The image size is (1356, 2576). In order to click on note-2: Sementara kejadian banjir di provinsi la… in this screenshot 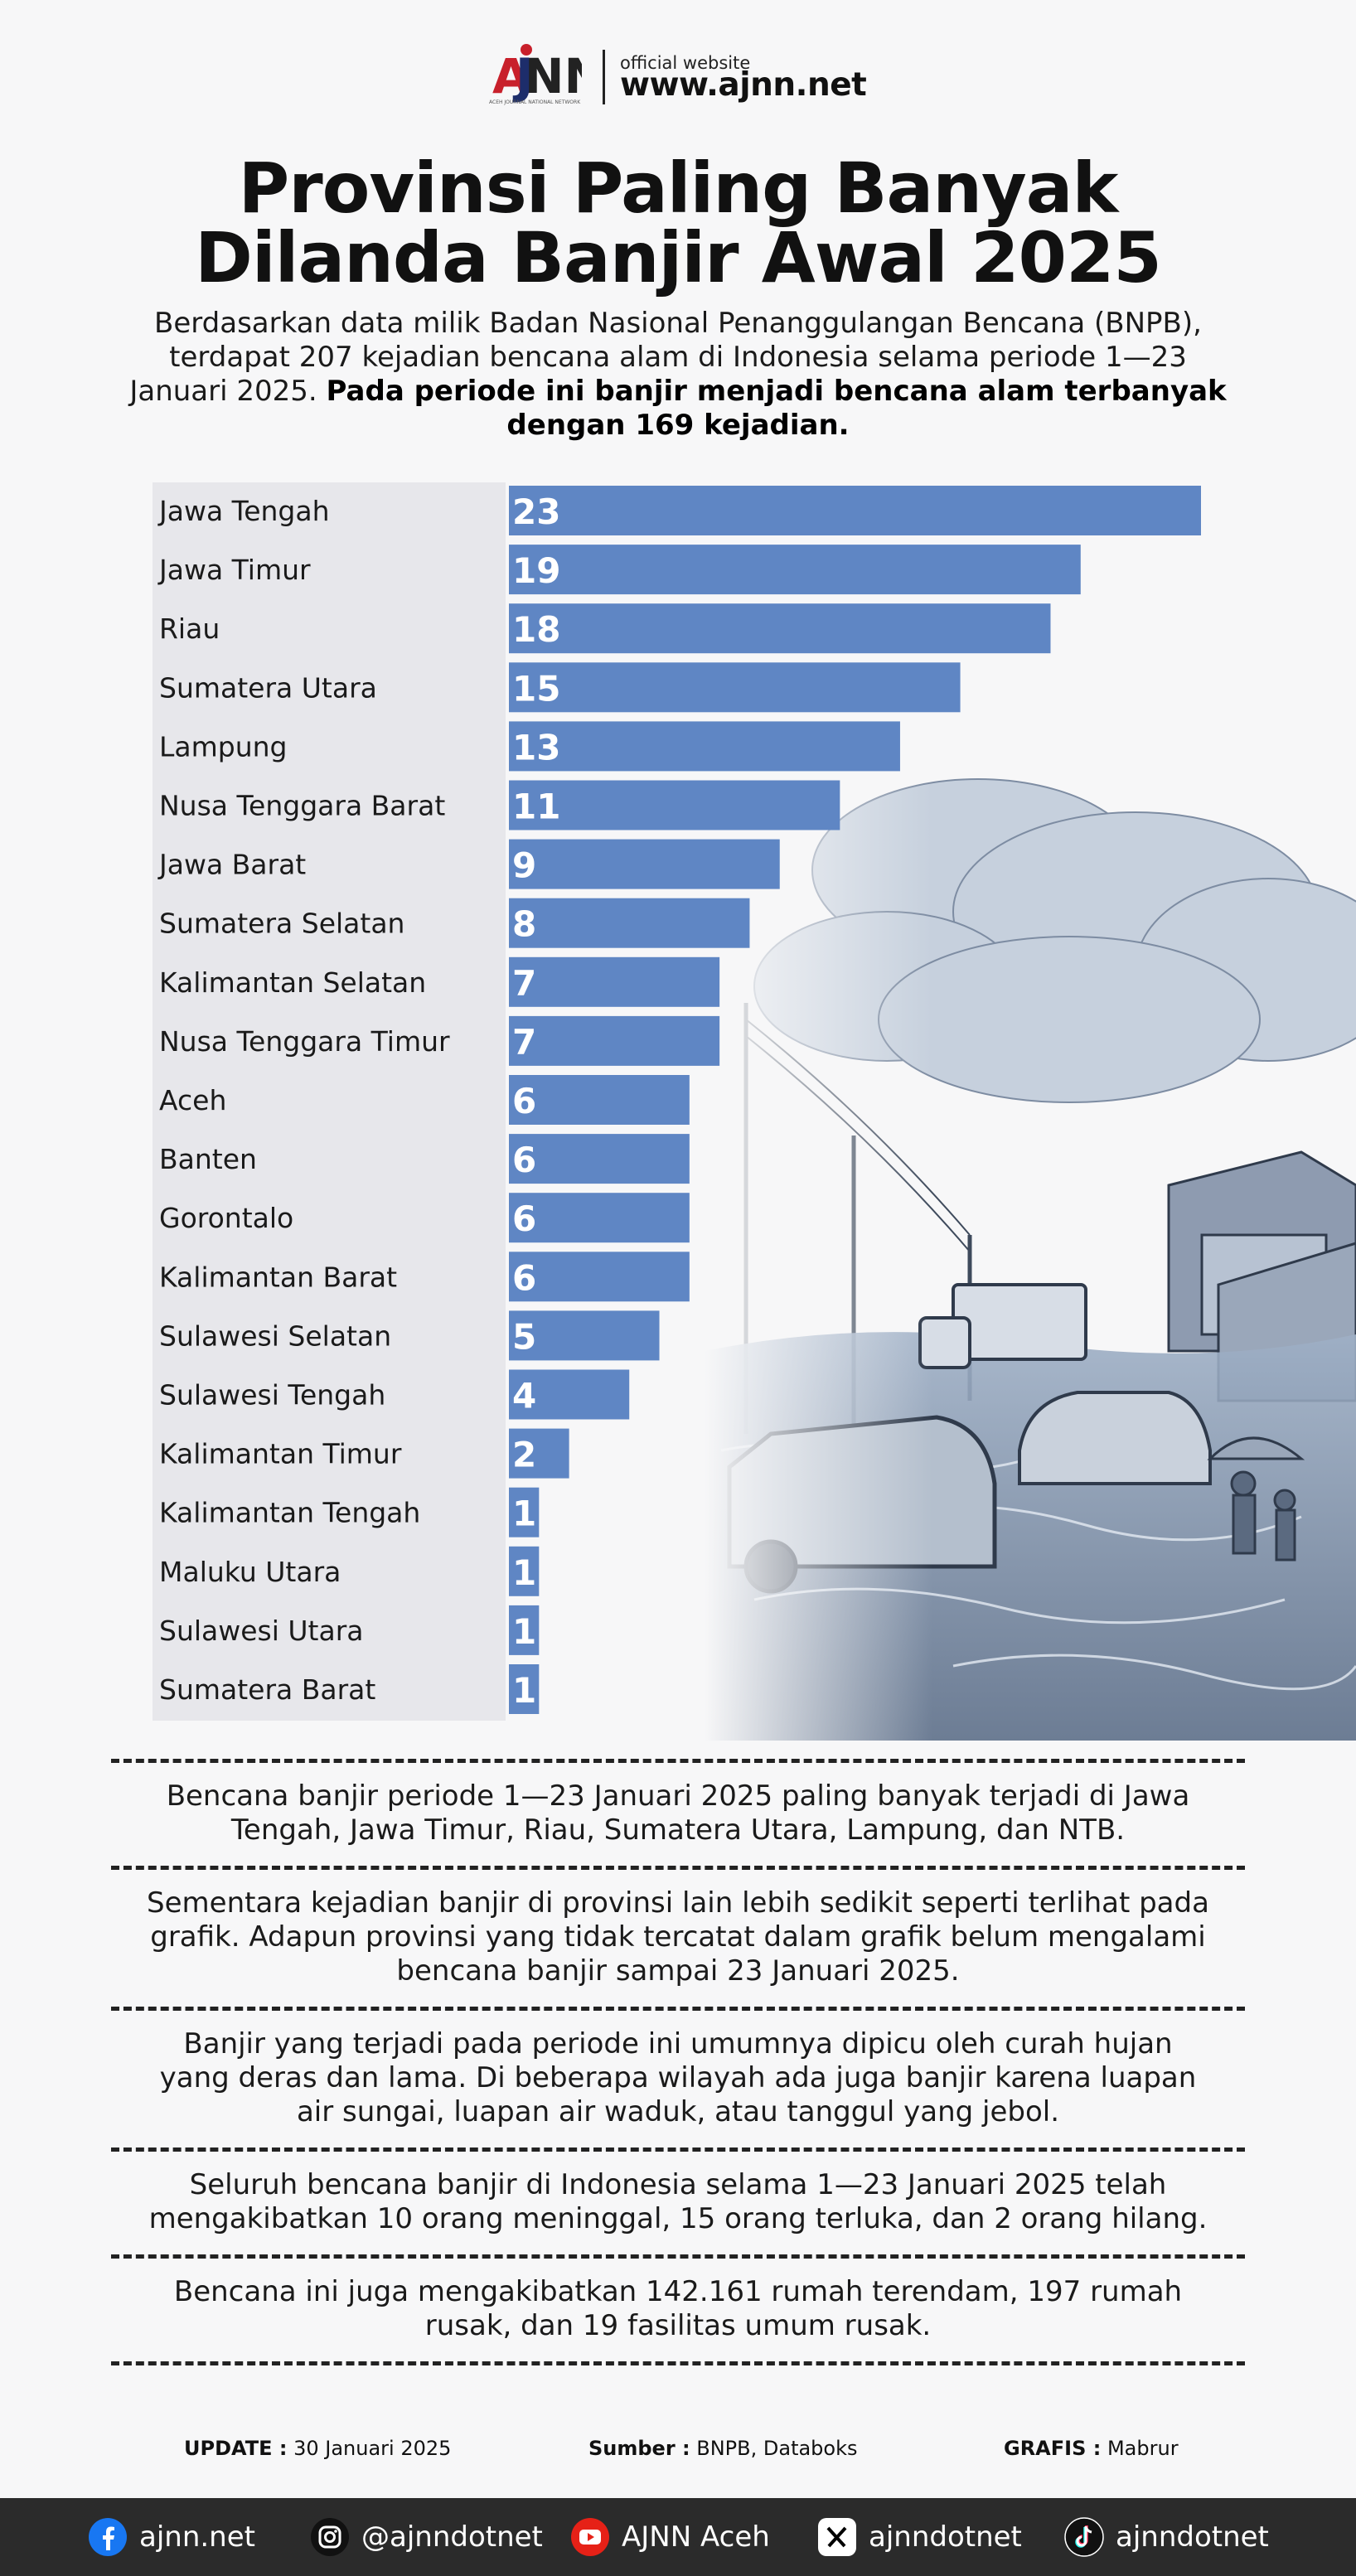, I will do `click(678, 1937)`.